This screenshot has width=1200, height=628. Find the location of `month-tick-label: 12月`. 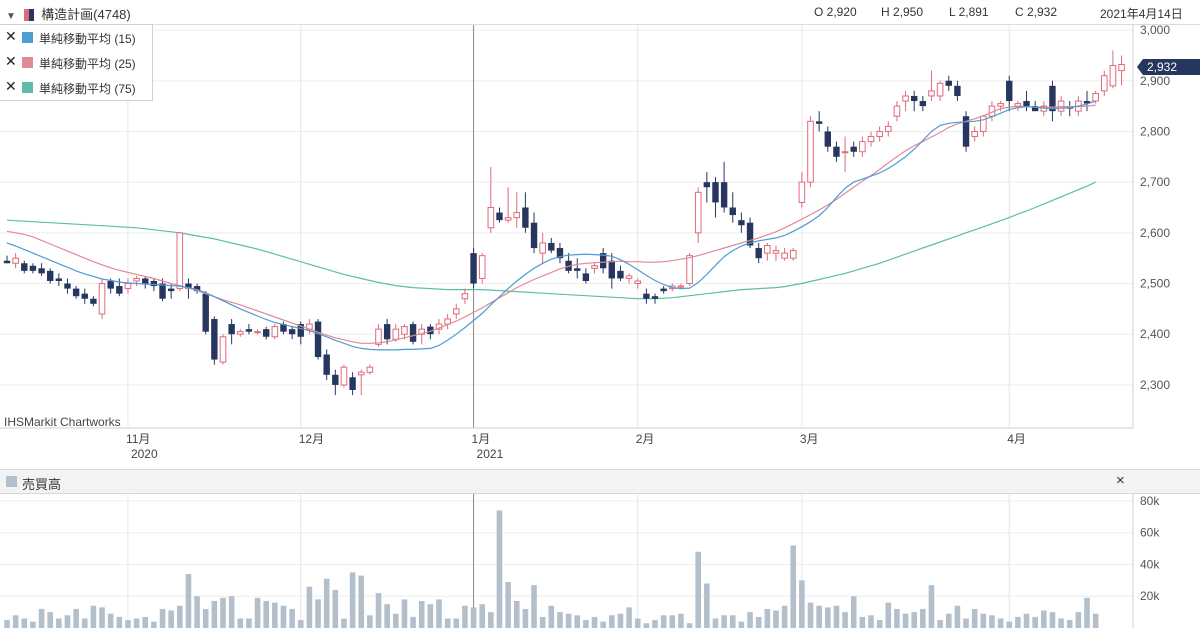

month-tick-label: 12月 is located at coordinates (311, 439).